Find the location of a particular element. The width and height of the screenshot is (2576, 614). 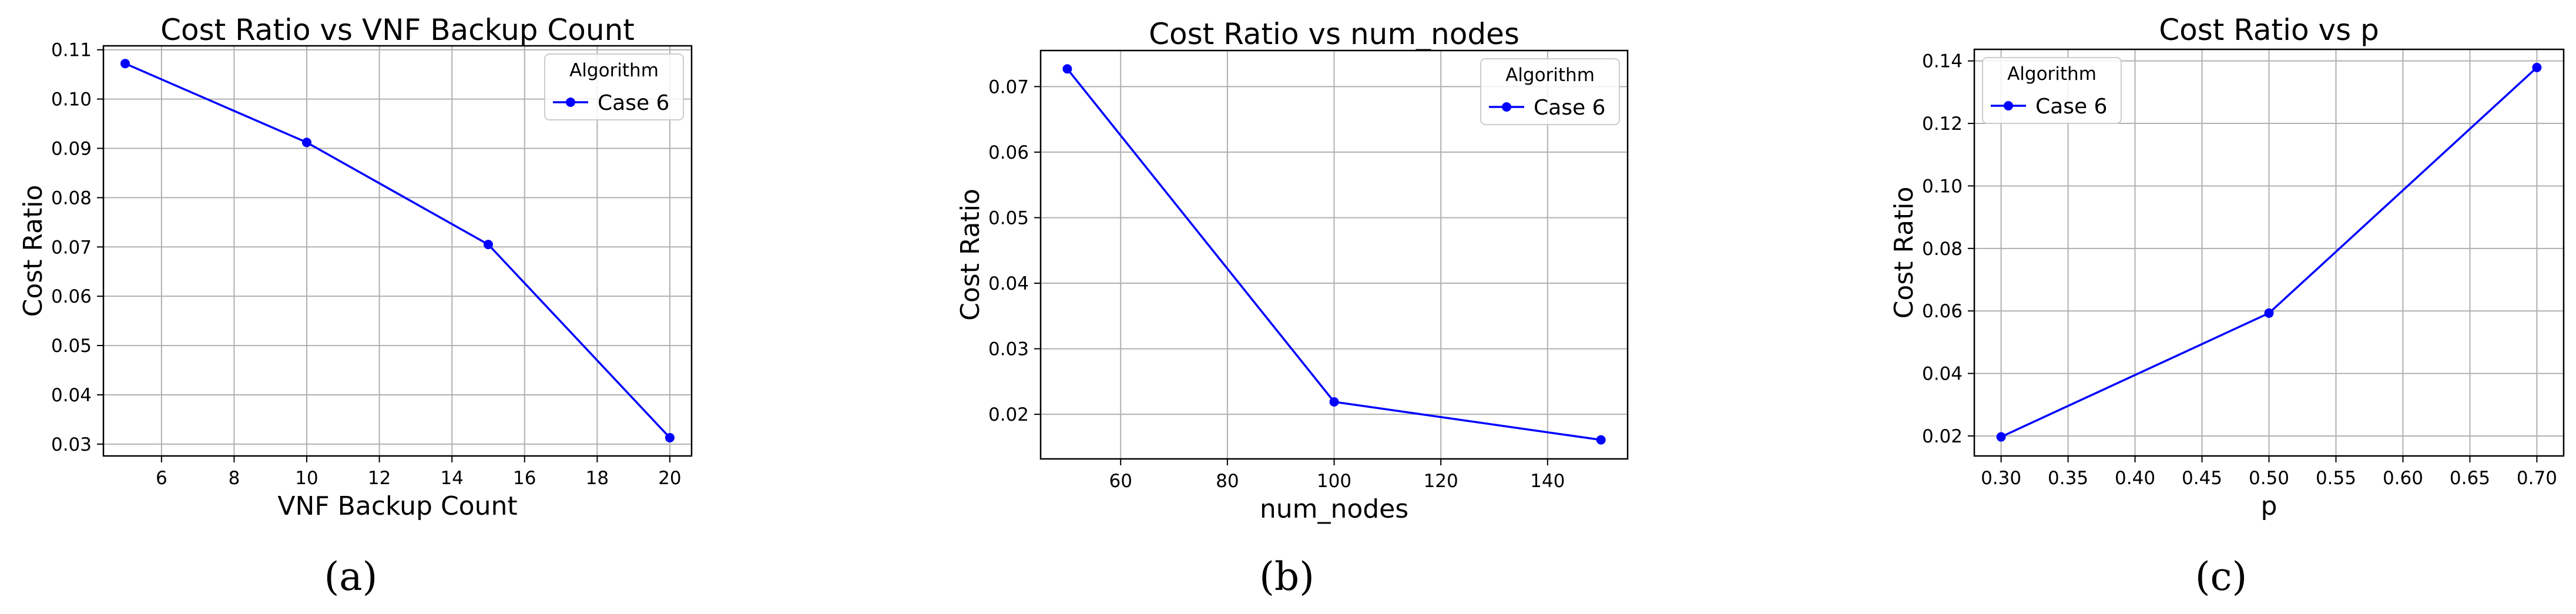

x-tick-label: 12 is located at coordinates (379, 479).